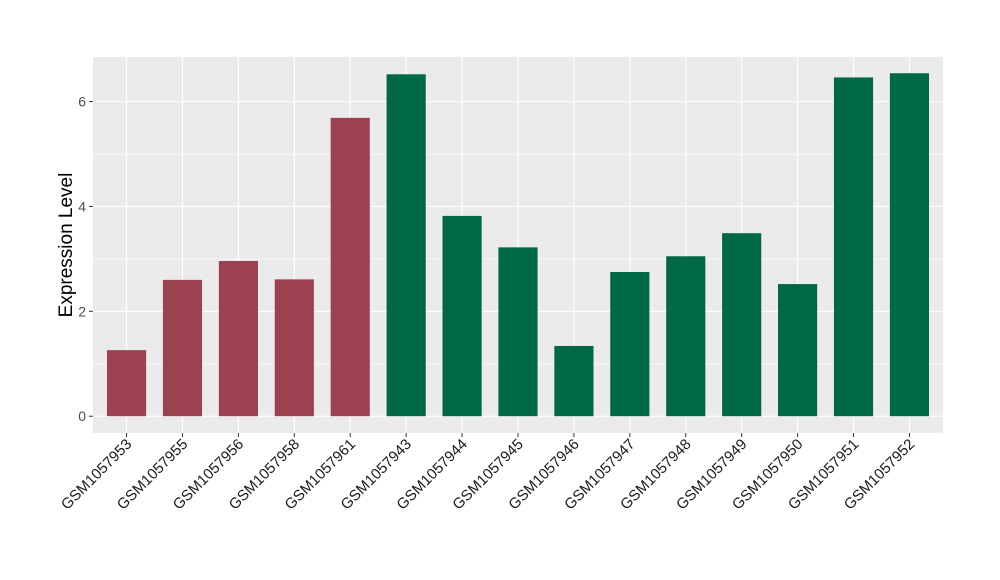 The width and height of the screenshot is (1000, 580). I want to click on bar-GSM1057955, so click(182, 348).